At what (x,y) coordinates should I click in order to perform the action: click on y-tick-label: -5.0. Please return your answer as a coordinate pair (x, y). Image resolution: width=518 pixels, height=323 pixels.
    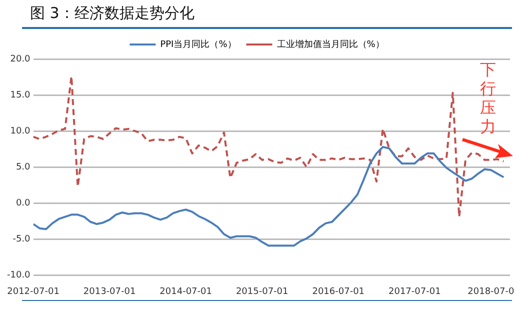
    Looking at the image, I should click on (21, 239).